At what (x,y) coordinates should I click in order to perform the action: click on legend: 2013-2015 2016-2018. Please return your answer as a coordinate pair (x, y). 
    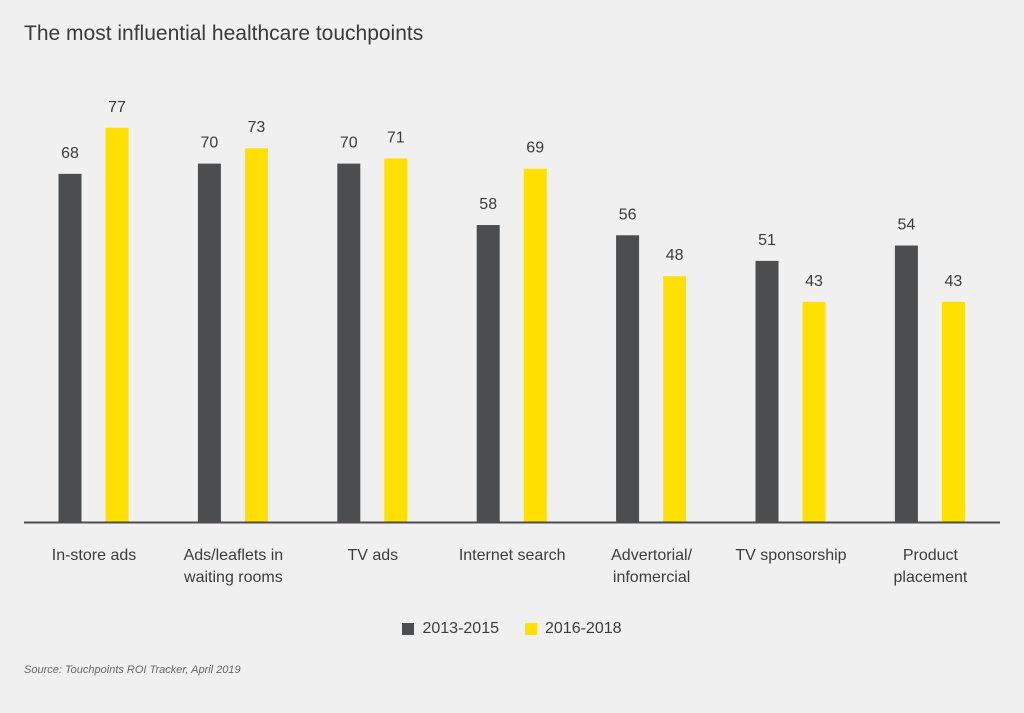
    Looking at the image, I should click on (512, 629).